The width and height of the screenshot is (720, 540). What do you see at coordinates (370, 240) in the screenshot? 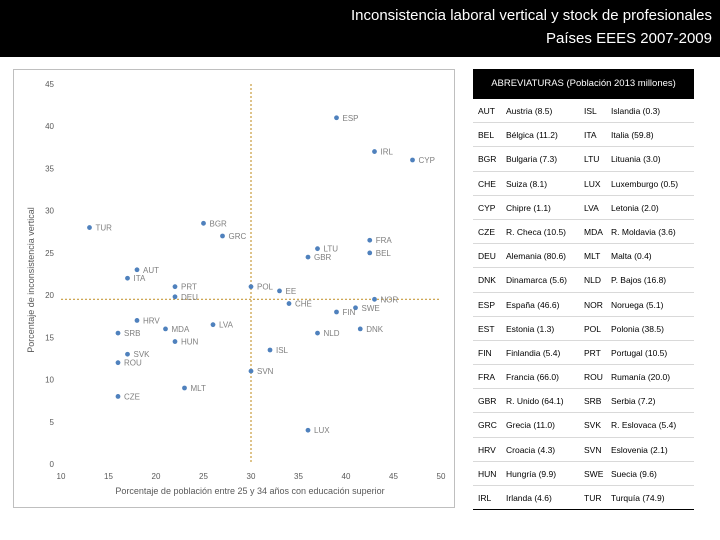
I see `data-point-fra` at bounding box center [370, 240].